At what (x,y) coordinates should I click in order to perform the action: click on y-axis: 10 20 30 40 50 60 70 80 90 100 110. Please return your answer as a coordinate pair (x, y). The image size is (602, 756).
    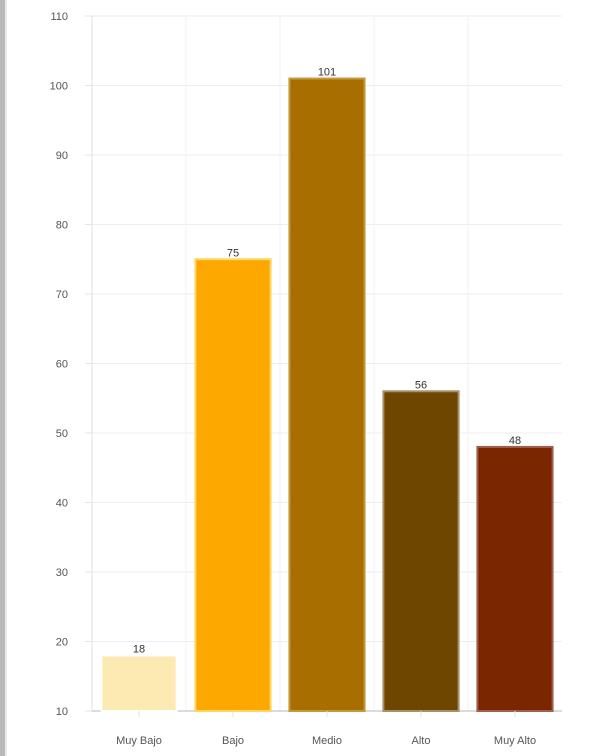
    Looking at the image, I should click on (59, 364).